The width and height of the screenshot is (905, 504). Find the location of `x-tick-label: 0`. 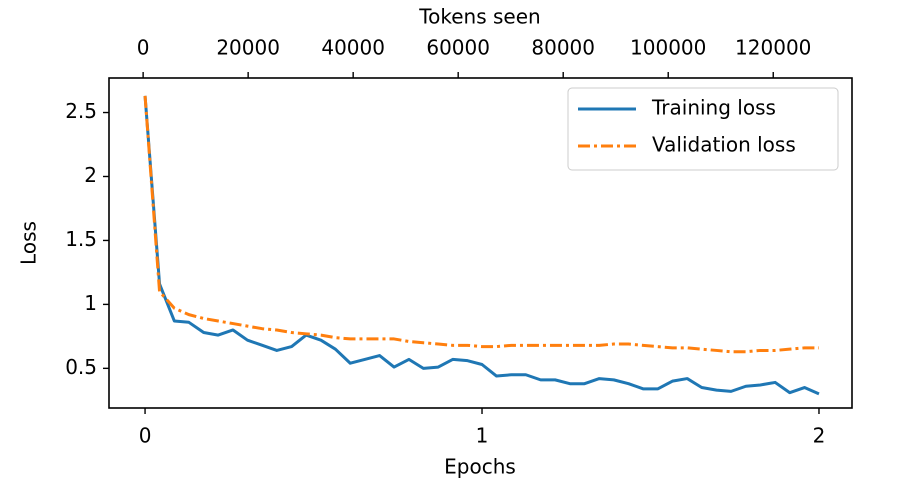

x-tick-label: 0 is located at coordinates (145, 436).